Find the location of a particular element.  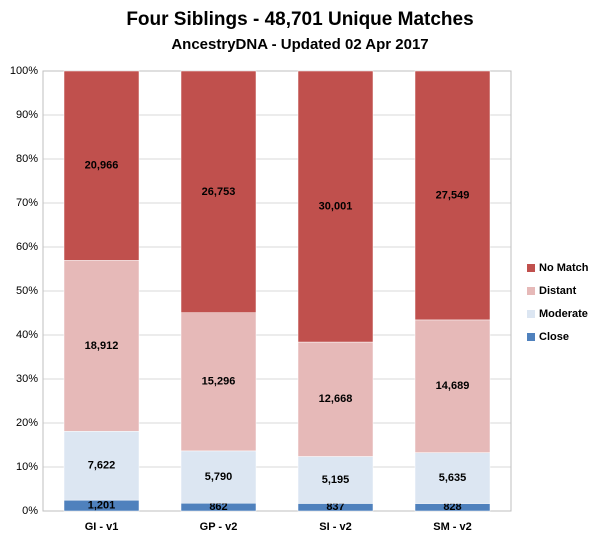

data-label: 20,966 is located at coordinates (102, 166).